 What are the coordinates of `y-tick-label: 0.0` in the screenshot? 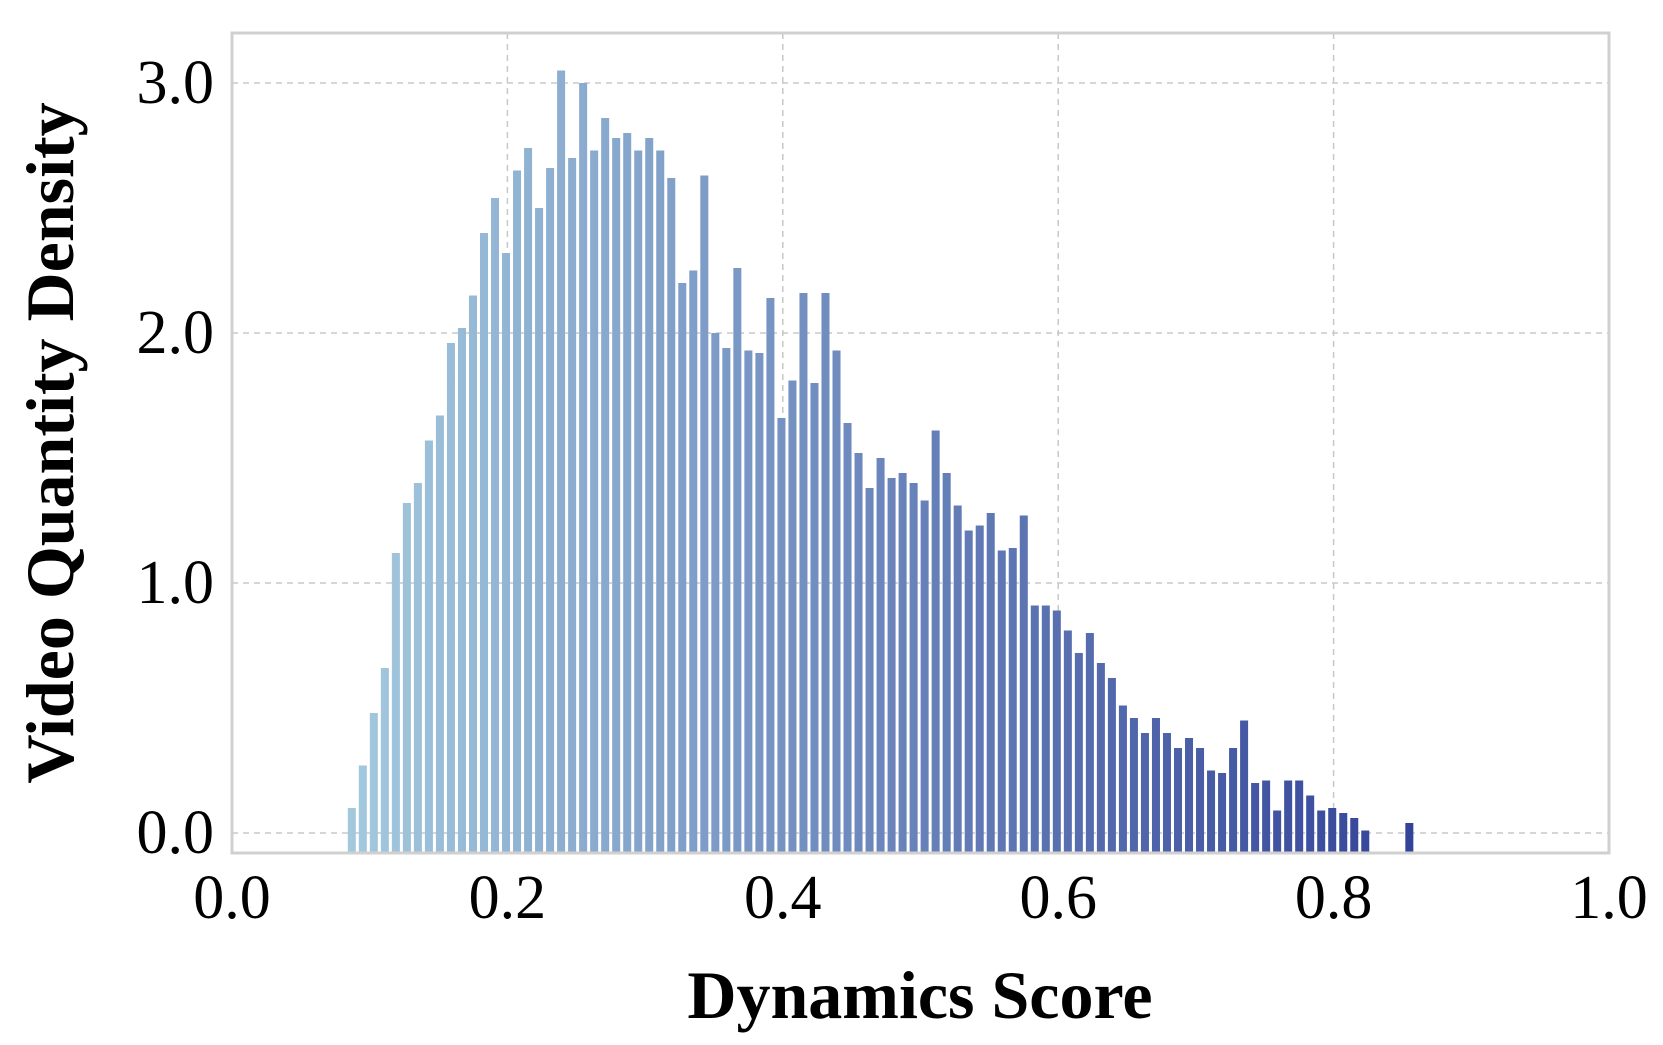 It's located at (176, 833).